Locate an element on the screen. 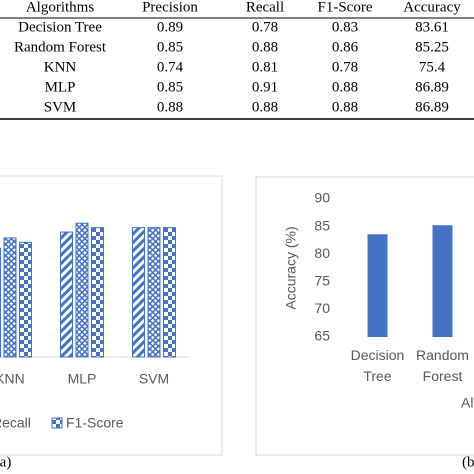 The width and height of the screenshot is (474, 474). table-cell: 85.25 is located at coordinates (432, 47).